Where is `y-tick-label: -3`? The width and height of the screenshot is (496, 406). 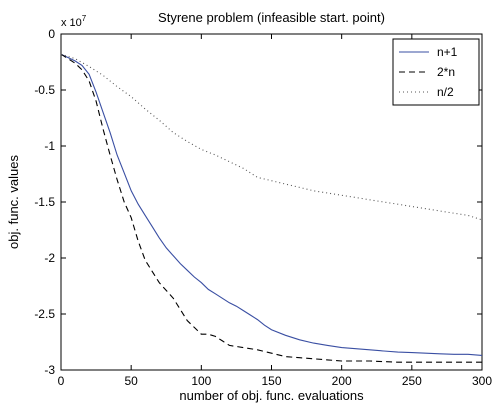
y-tick-label: -3 is located at coordinates (49, 370).